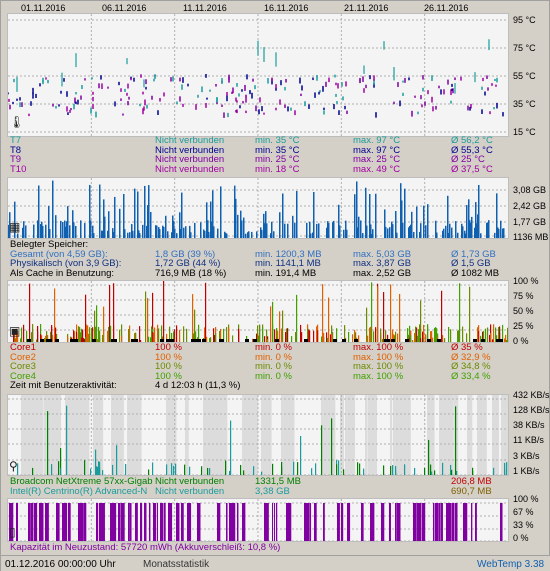  Describe the element at coordinates (521, 538) in the screenshot. I see `axis-tick: 0 %` at that location.